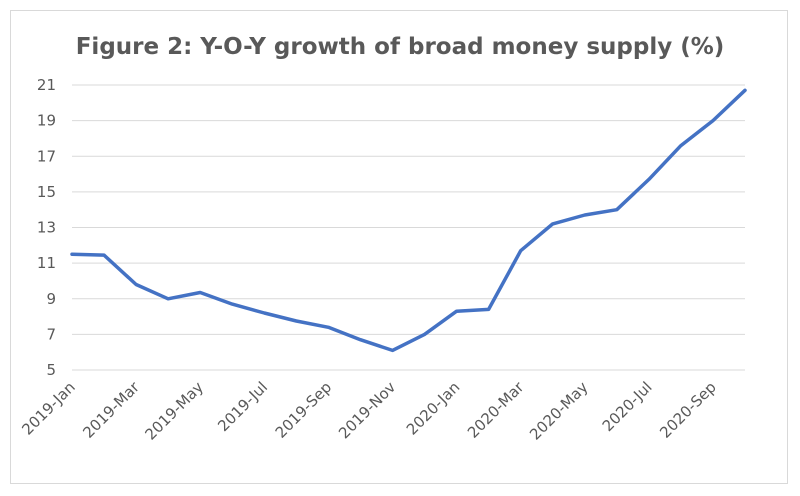 The image size is (800, 496). What do you see at coordinates (46, 156) in the screenshot?
I see `y-tick-label: 17` at bounding box center [46, 156].